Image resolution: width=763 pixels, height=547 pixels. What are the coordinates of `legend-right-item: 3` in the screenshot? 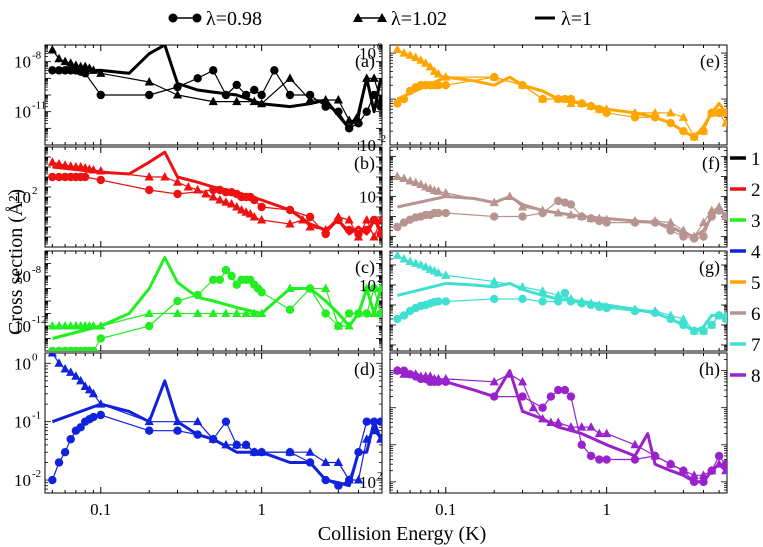 It's located at (745, 221).